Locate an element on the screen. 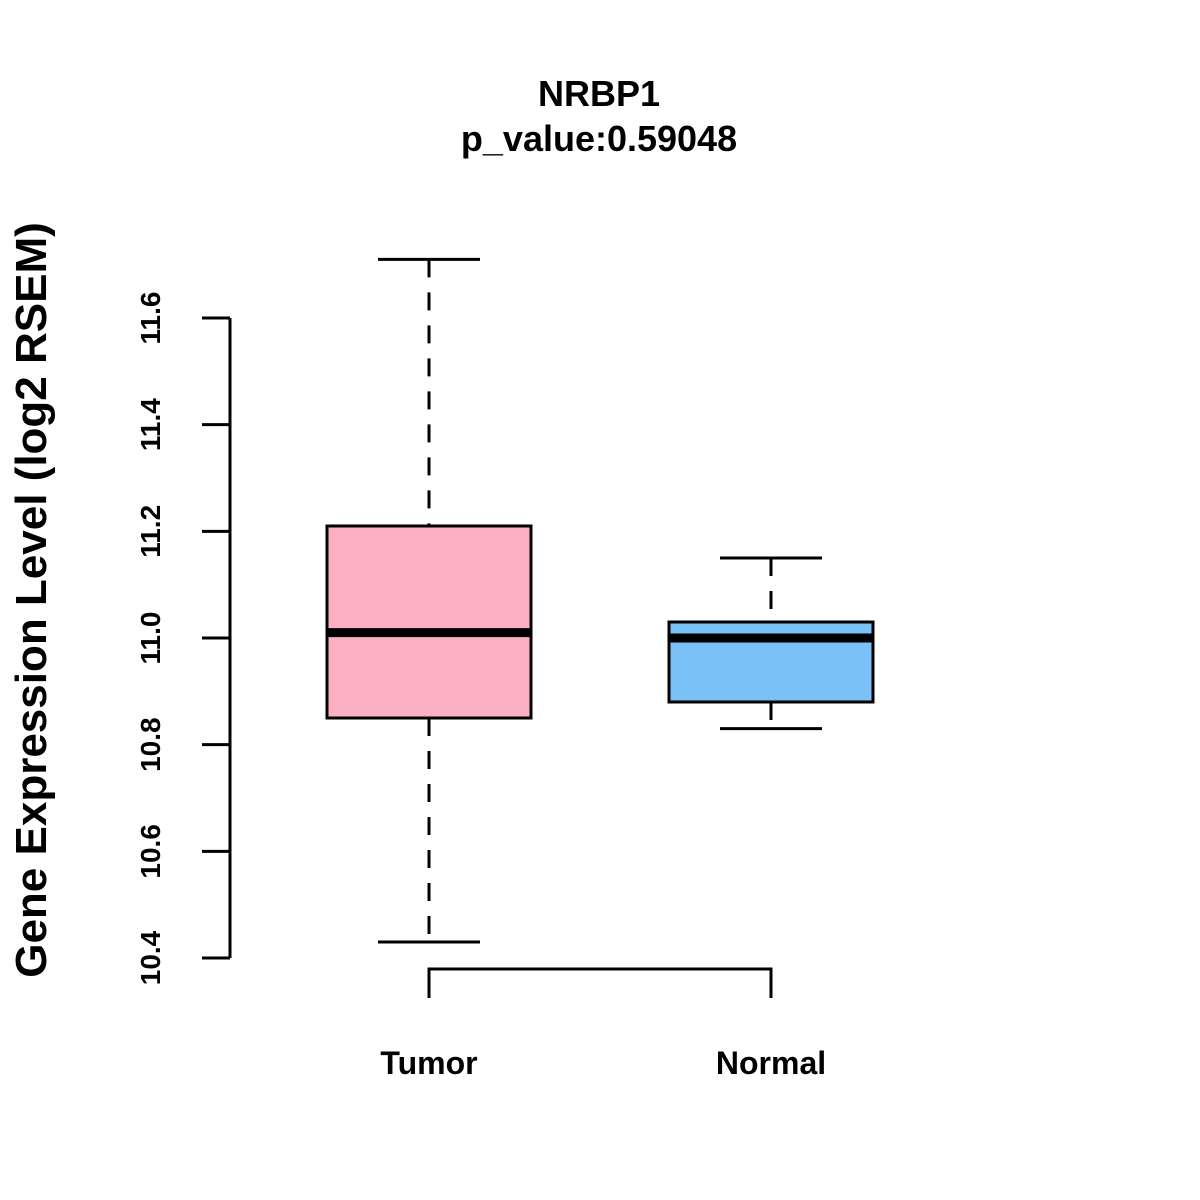  y-tick-label-4: 11.2 is located at coordinates (150, 531).